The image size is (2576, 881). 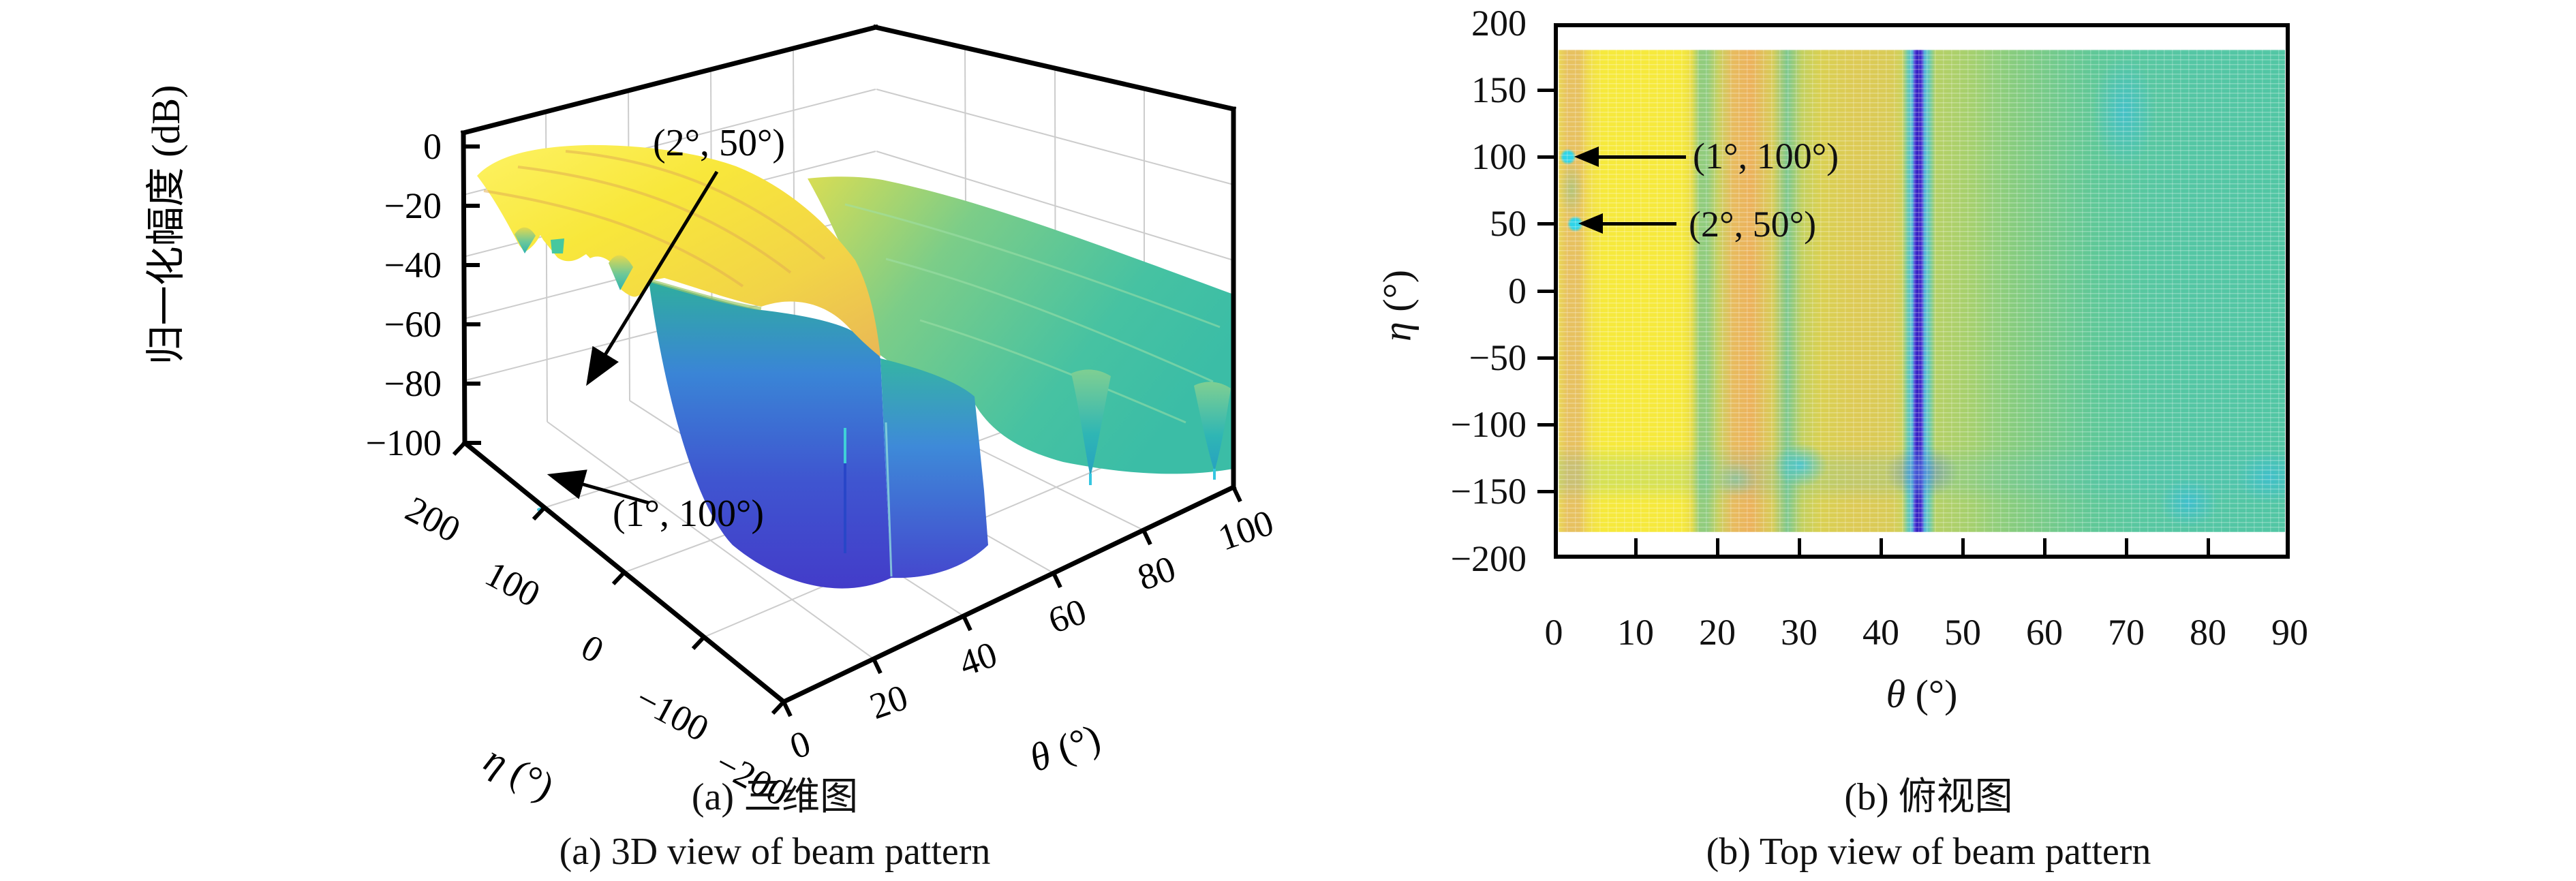 I want to click on caption-panel-b: (b) 俯视图 (b) Top view of beam pattern, so click(x=1929, y=824).